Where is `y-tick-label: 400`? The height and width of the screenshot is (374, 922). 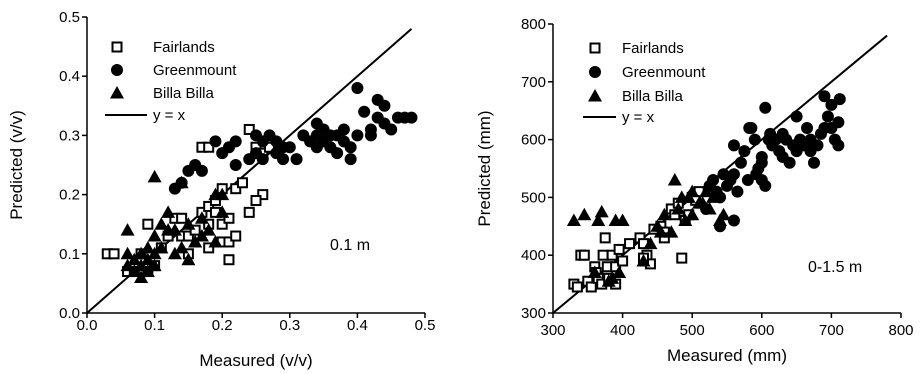 y-tick-label: 400 is located at coordinates (533, 255).